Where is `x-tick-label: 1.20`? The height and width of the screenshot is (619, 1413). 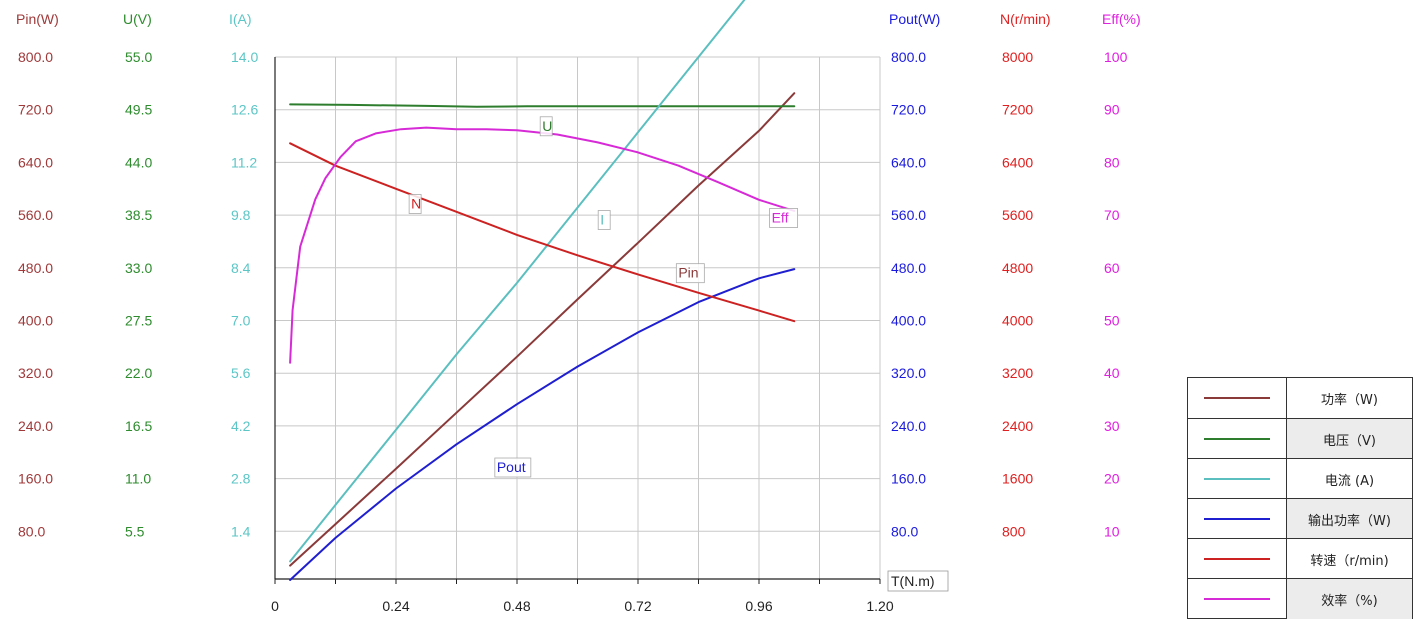
x-tick-label: 1.20 is located at coordinates (879, 606).